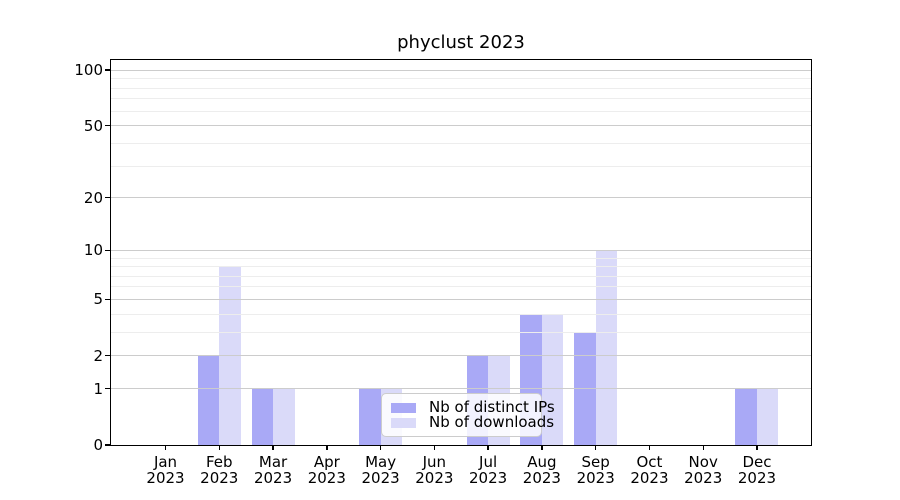 The width and height of the screenshot is (900, 500). What do you see at coordinates (98, 299) in the screenshot?
I see `y-tick-label: 5` at bounding box center [98, 299].